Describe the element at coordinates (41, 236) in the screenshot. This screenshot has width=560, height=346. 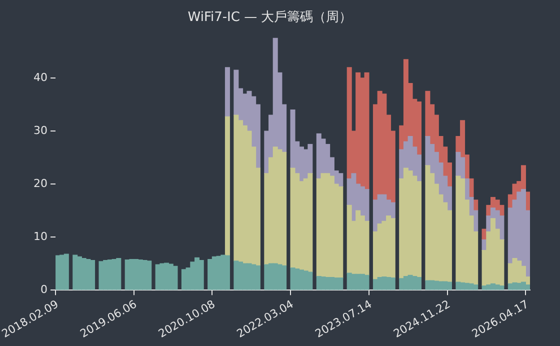
I see `y-tick-label: 10` at that location.